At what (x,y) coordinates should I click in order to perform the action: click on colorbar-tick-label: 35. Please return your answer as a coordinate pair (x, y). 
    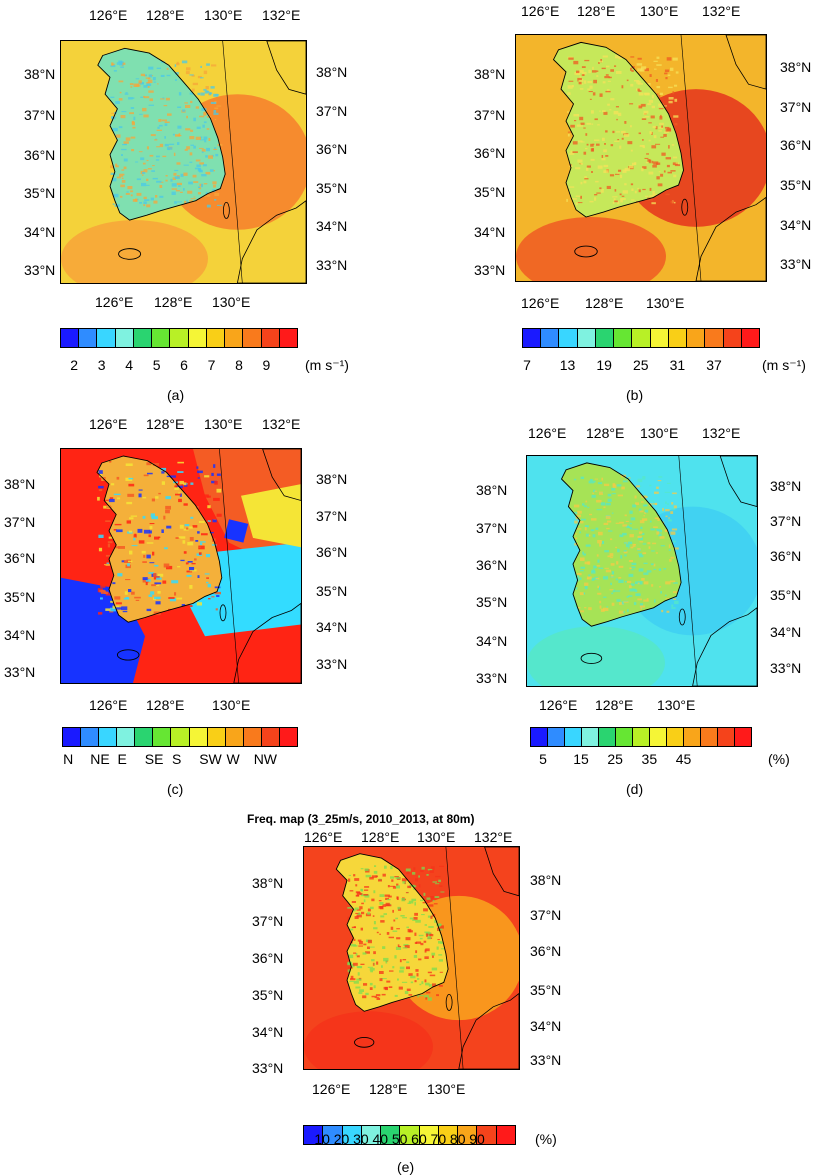
    Looking at the image, I should click on (649, 759).